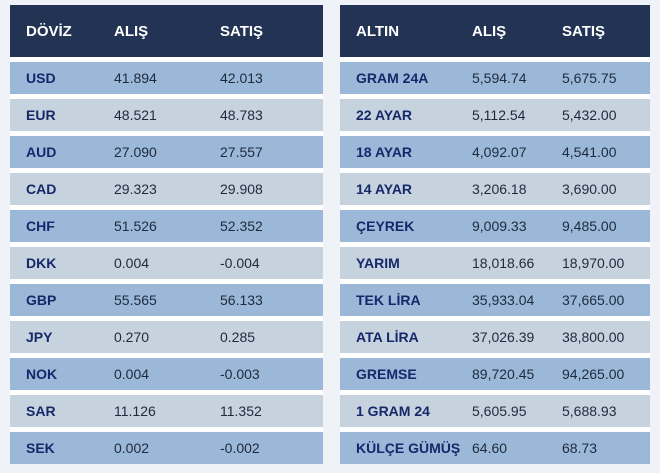 The image size is (660, 473). What do you see at coordinates (606, 190) in the screenshot?
I see `gold-sell-cell: 3,690.00` at bounding box center [606, 190].